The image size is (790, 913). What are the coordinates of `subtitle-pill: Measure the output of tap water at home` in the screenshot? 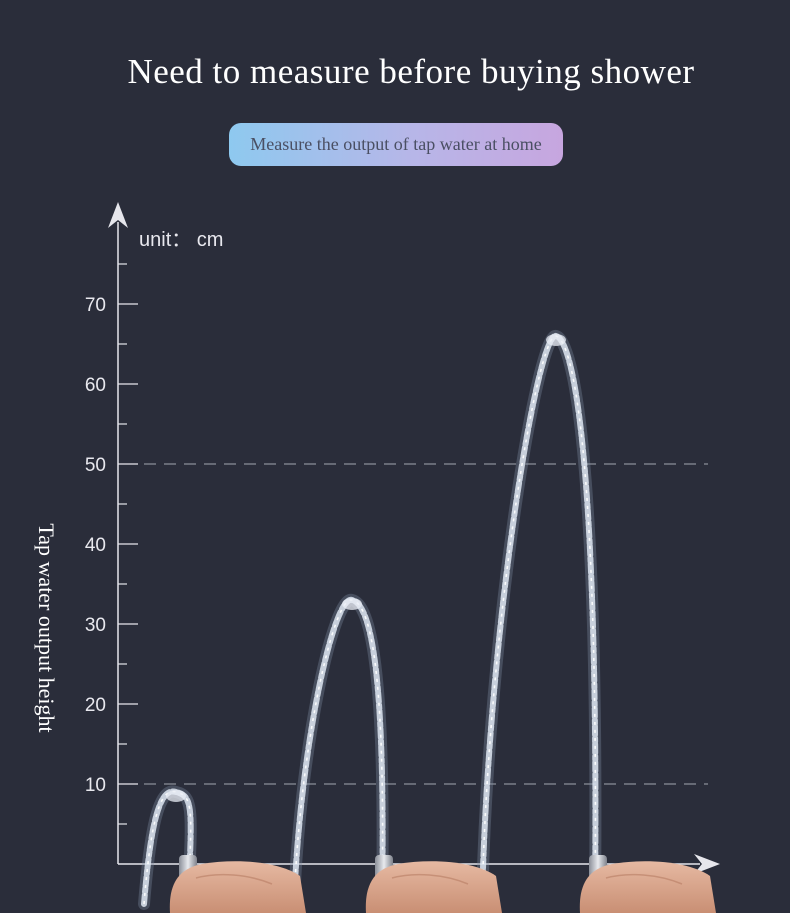 It's located at (396, 144).